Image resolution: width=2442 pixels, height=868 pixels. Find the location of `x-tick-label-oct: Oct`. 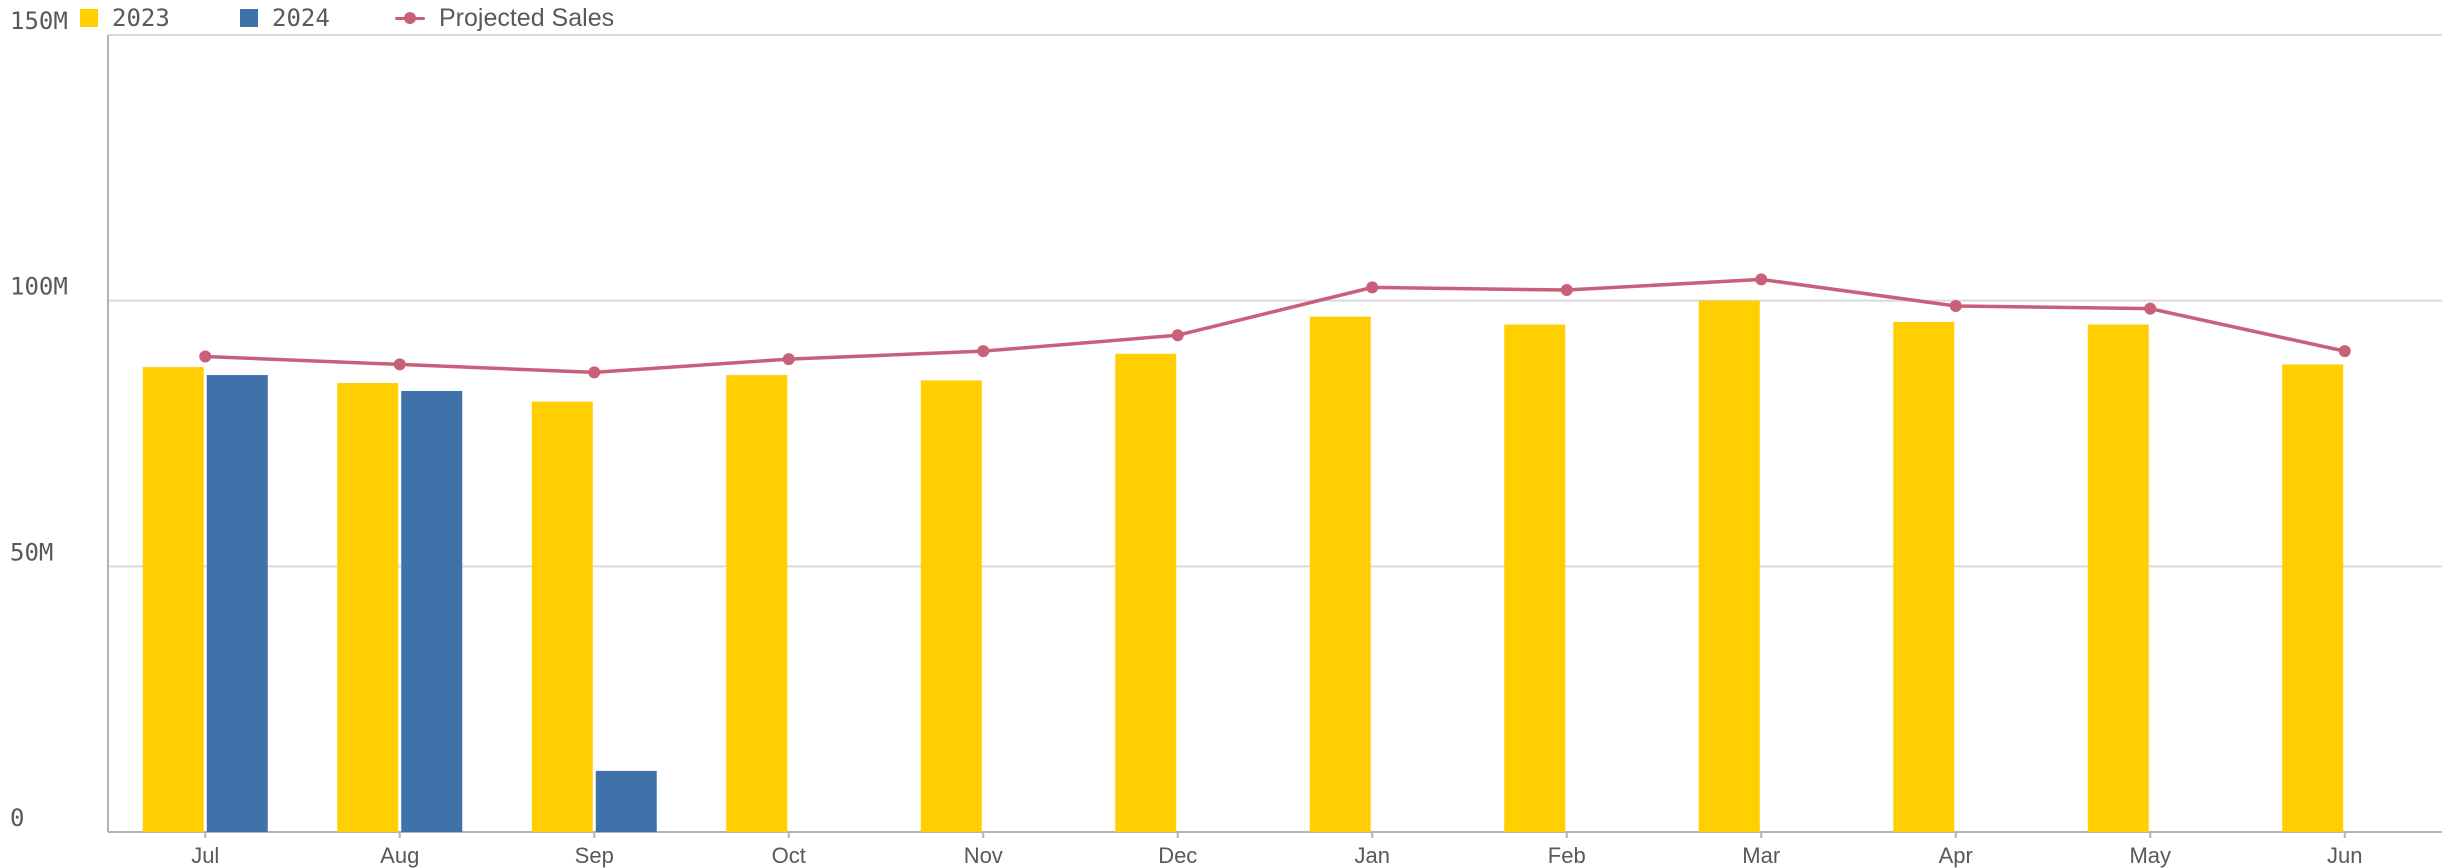

x-tick-label-oct: Oct is located at coordinates (789, 855).